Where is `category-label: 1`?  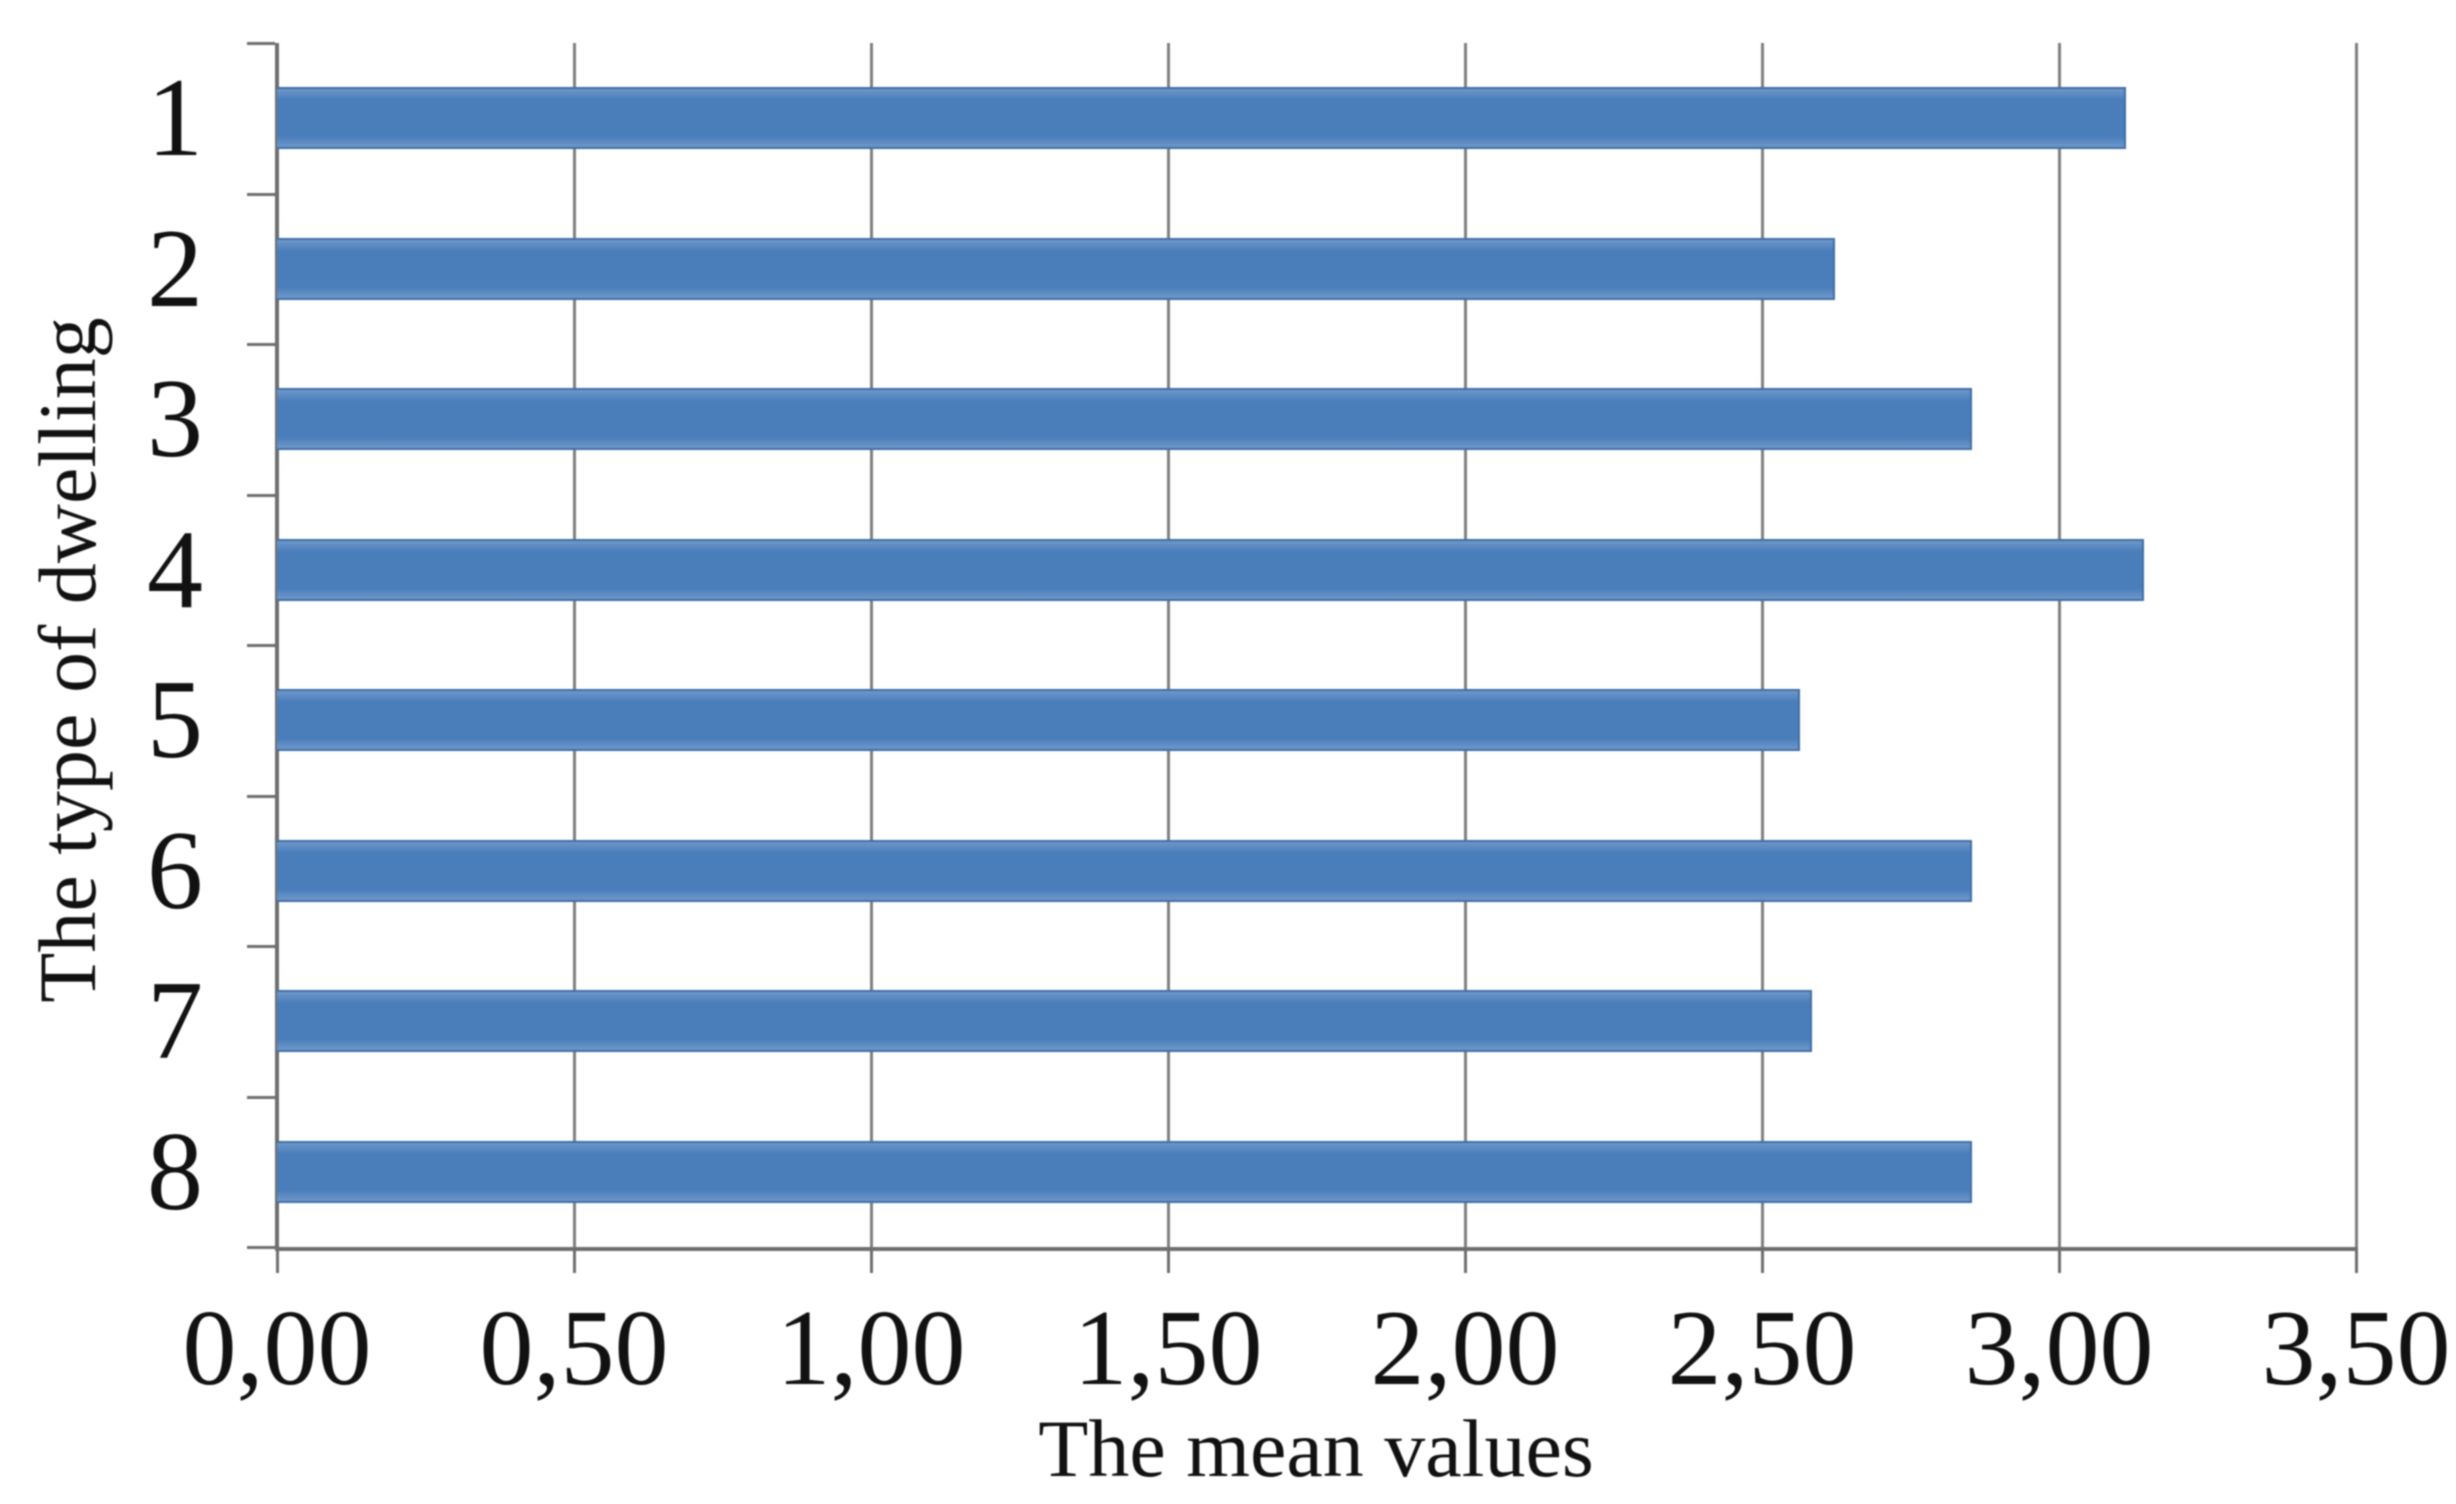 category-label: 1 is located at coordinates (175, 118).